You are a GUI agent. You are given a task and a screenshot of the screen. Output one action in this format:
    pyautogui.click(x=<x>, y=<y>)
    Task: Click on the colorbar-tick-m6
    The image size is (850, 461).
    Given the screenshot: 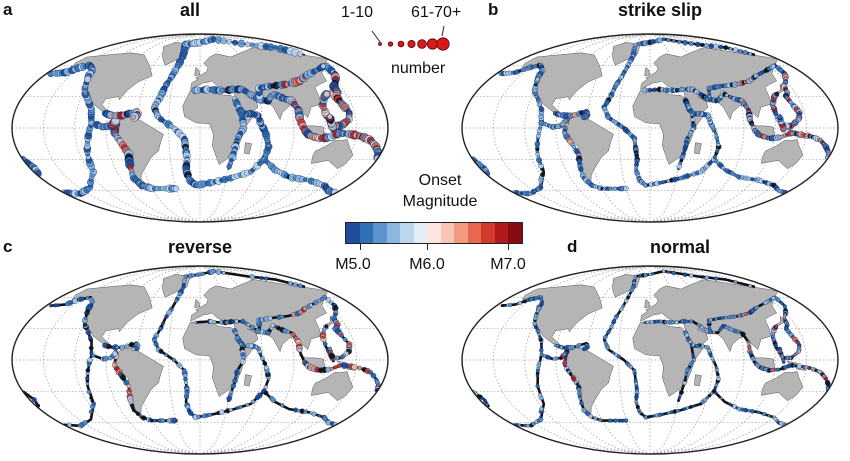 What is the action you would take?
    pyautogui.click(x=427, y=246)
    